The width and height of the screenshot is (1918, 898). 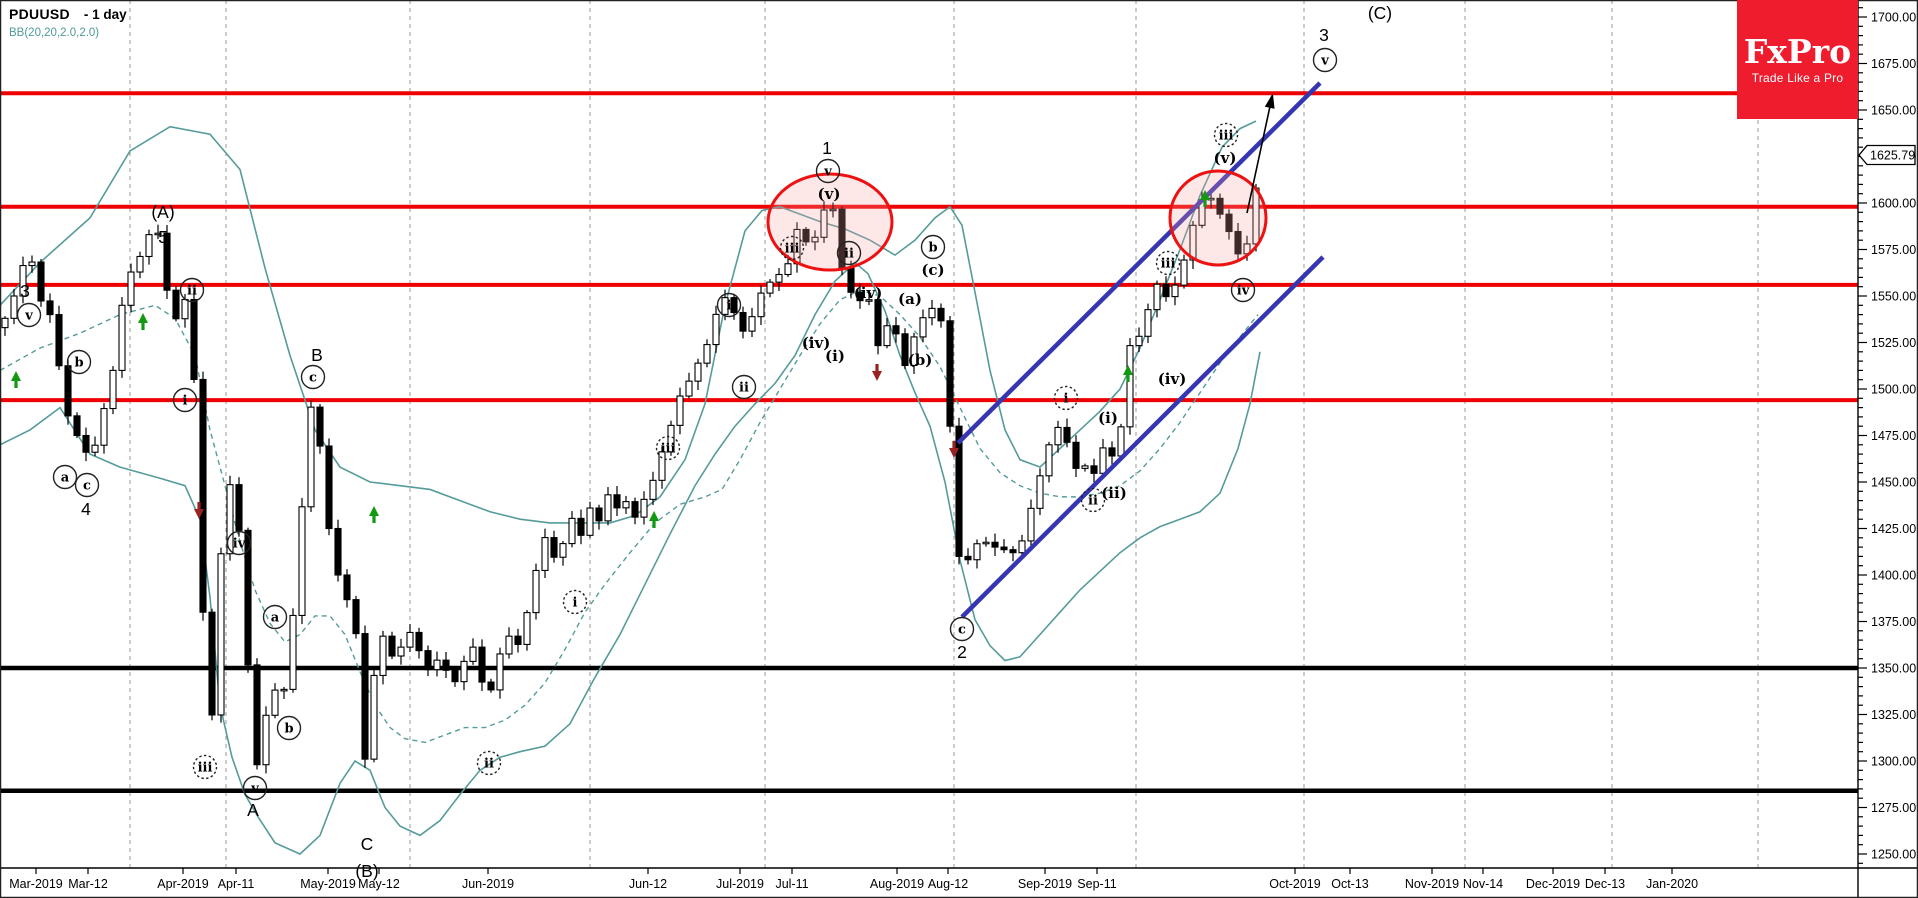 What do you see at coordinates (654, 516) in the screenshot?
I see `buy-arrowhead-icon` at bounding box center [654, 516].